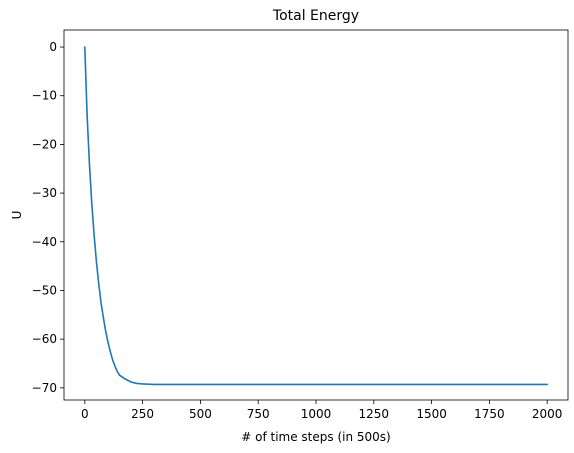 The width and height of the screenshot is (574, 453). Describe the element at coordinates (44, 388) in the screenshot. I see `y-tick-label: −70` at that location.